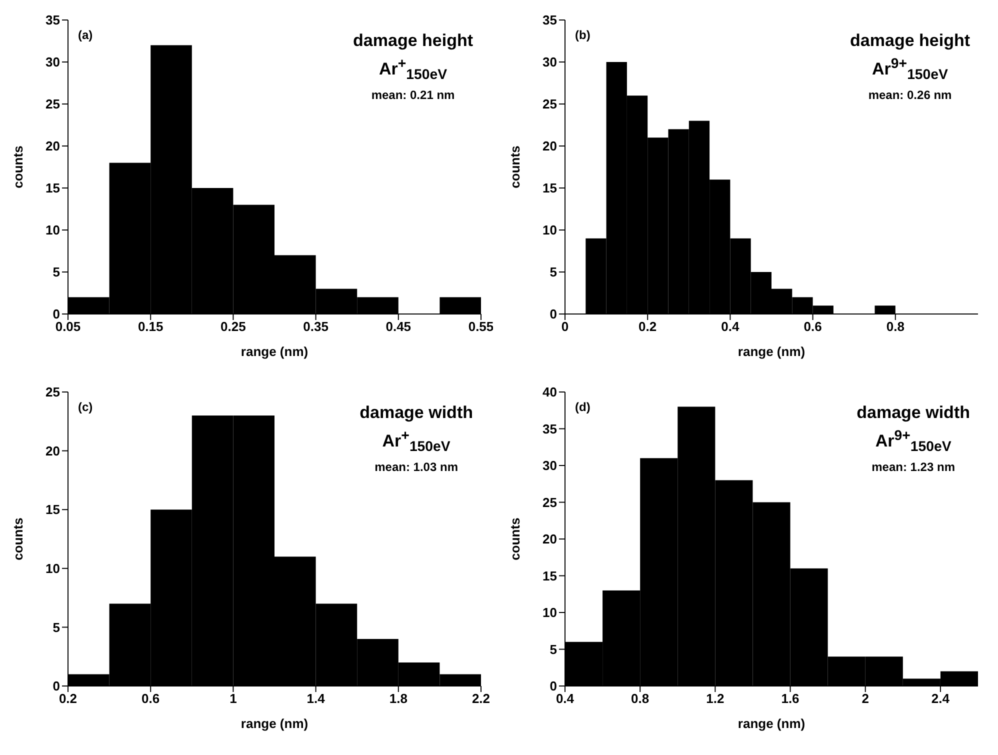 Image resolution: width=998 pixels, height=755 pixels. What do you see at coordinates (913, 467) in the screenshot?
I see `annotation: mean: 1.23 nm` at bounding box center [913, 467].